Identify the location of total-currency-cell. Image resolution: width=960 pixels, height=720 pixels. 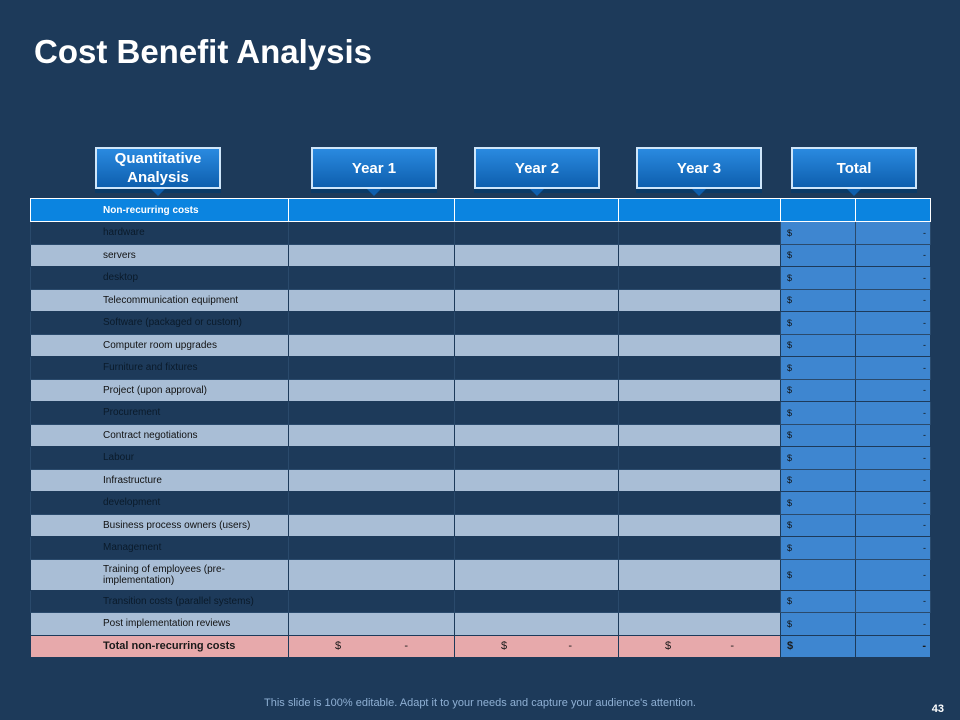
(818, 210).